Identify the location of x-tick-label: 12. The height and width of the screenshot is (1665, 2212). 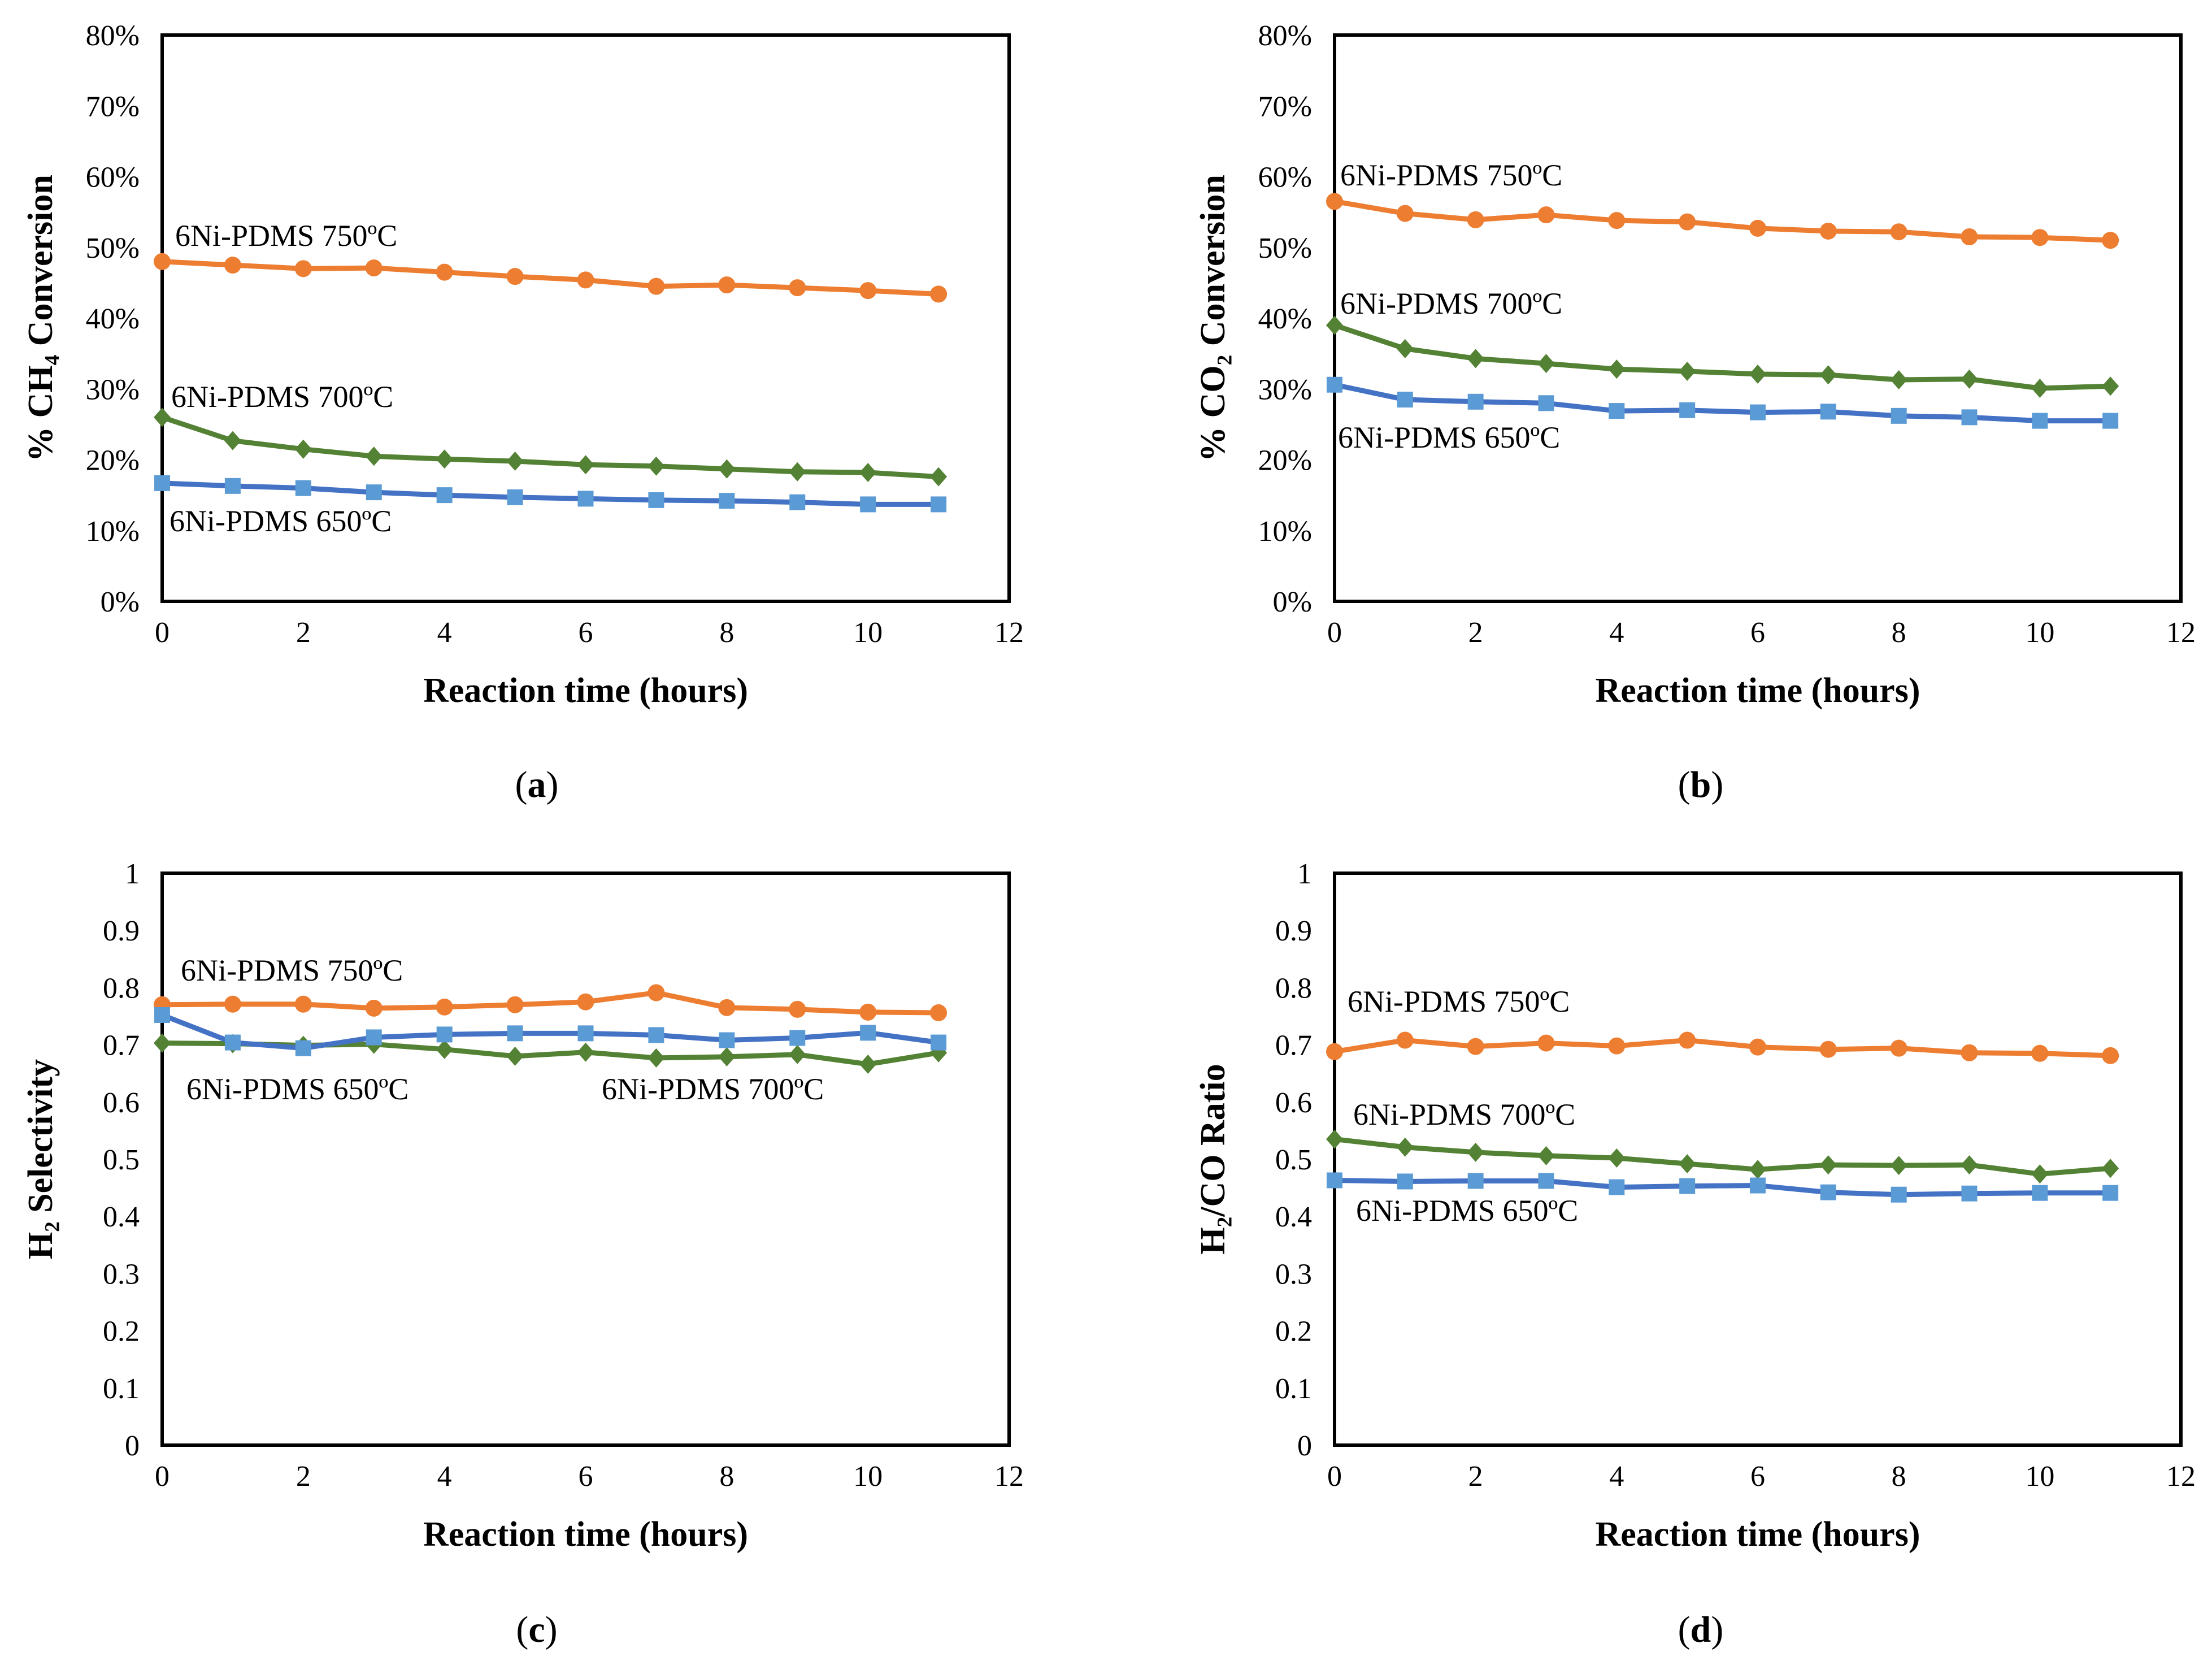
(2181, 633).